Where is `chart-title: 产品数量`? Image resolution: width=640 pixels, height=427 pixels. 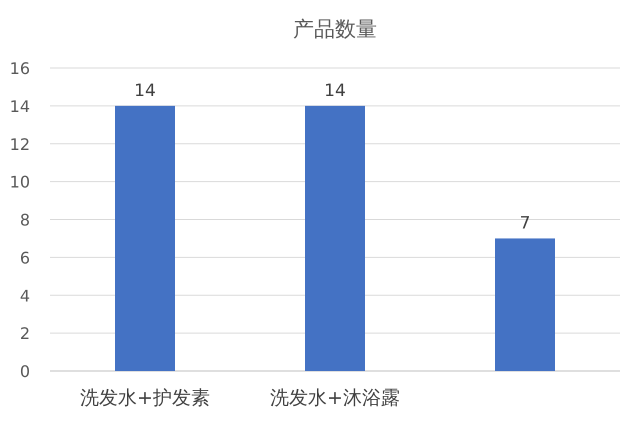
chart-title: 产品数量 is located at coordinates (335, 29).